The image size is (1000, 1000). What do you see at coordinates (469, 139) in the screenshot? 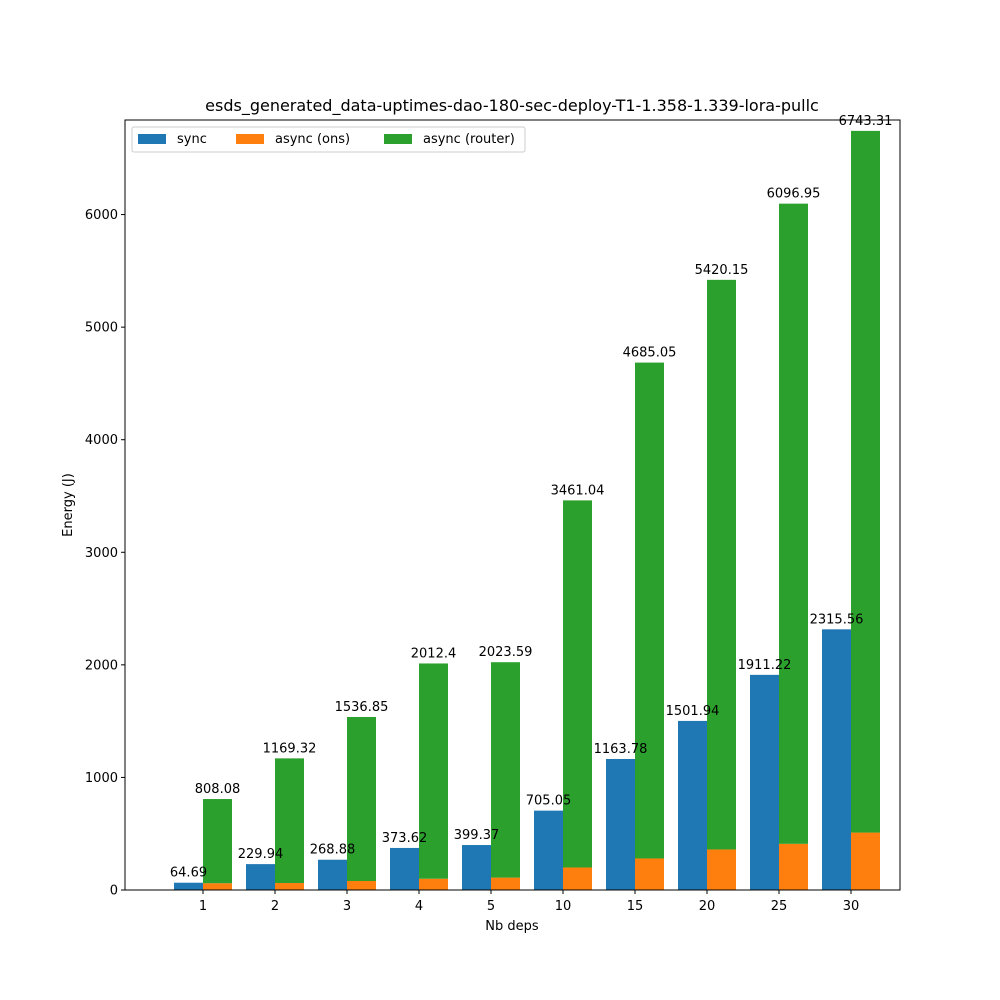
I see `legend-label: async (router)` at bounding box center [469, 139].